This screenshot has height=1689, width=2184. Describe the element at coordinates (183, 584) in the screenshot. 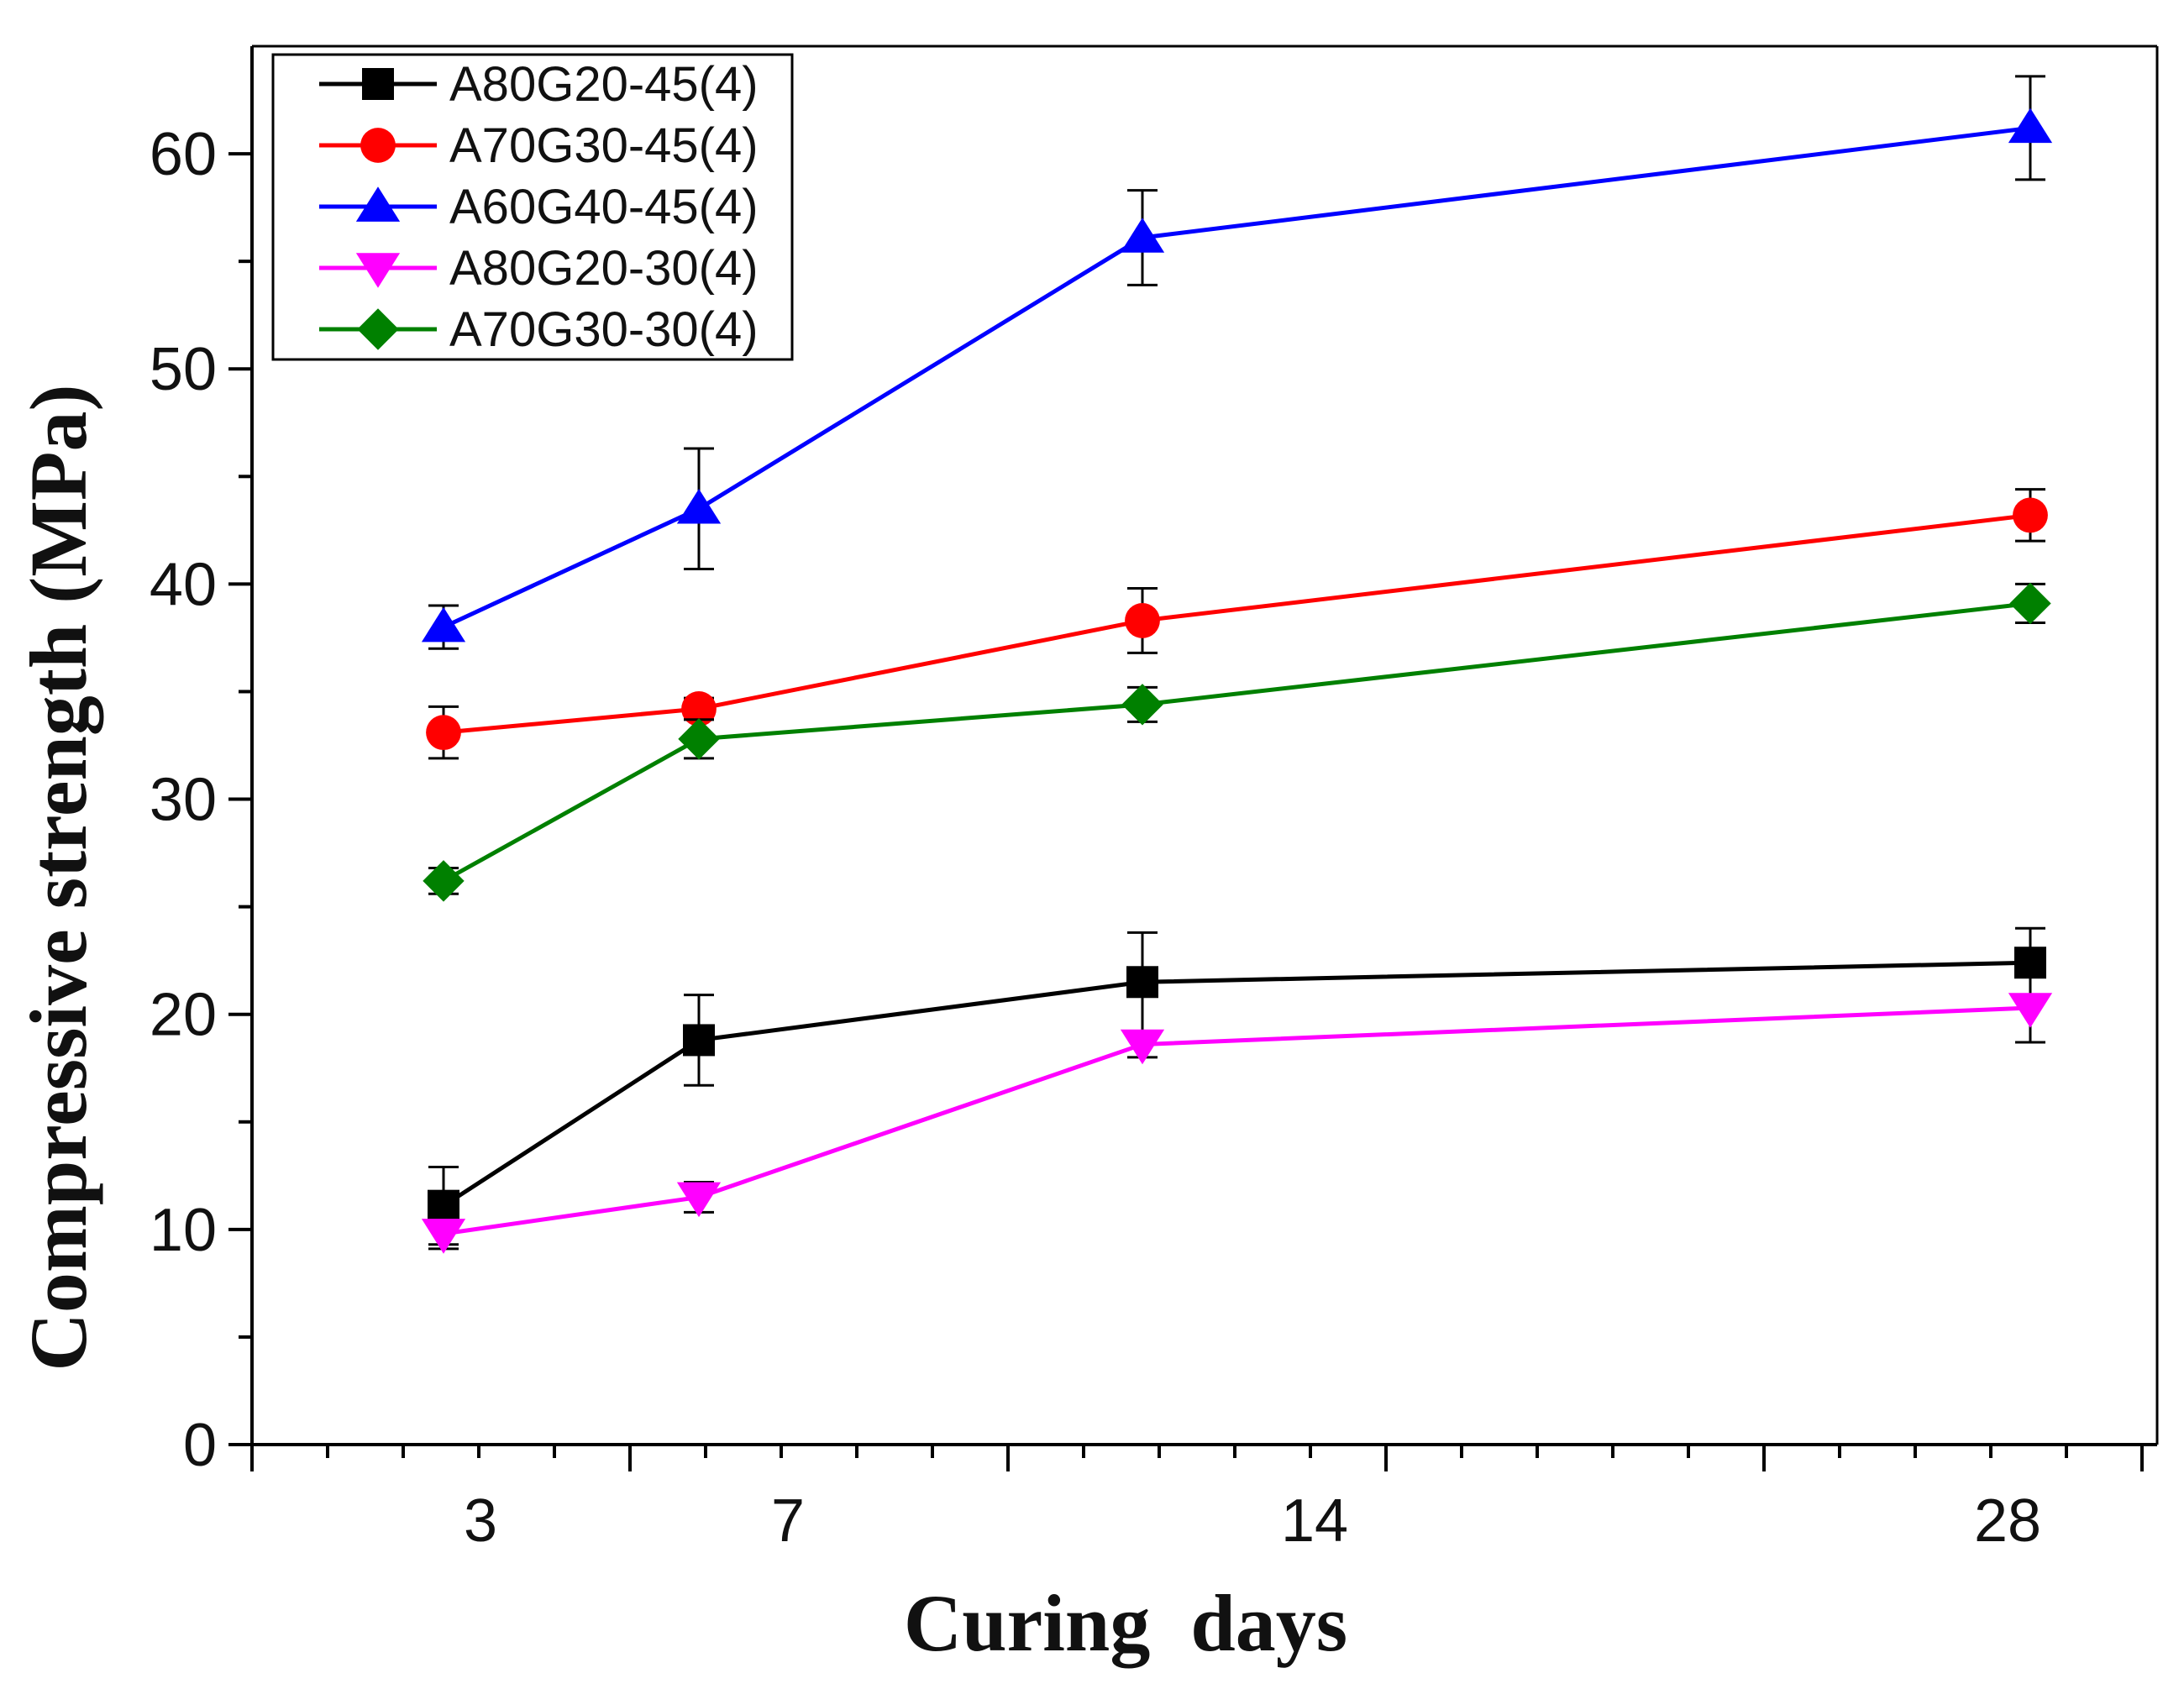

I see `y-tick-label: 40` at that location.